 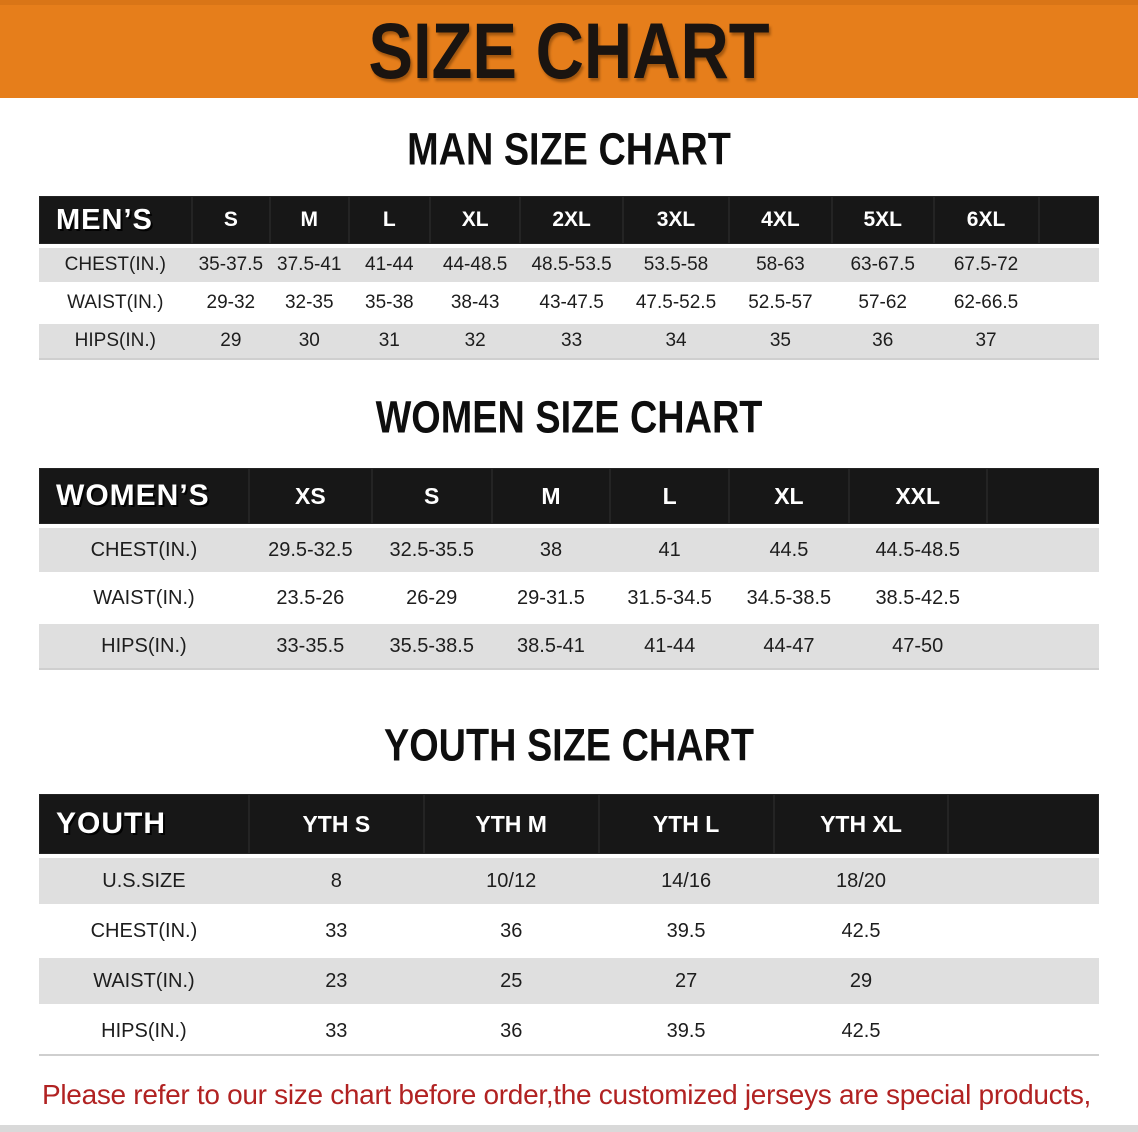 I want to click on size-value-cell: 67.5-72, so click(x=986, y=264).